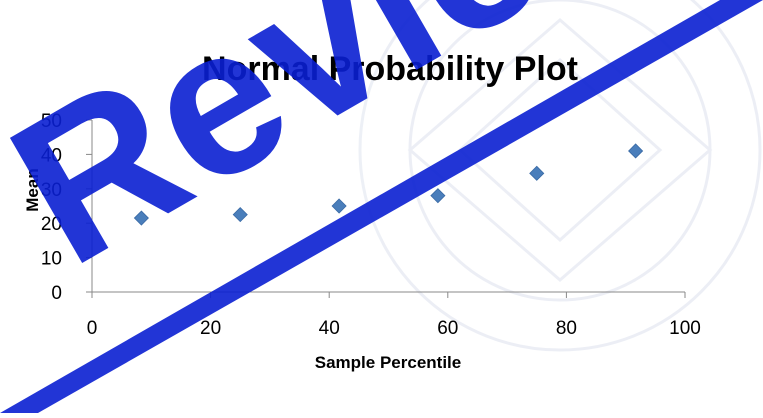 Image resolution: width=763 pixels, height=418 pixels. What do you see at coordinates (390, 69) in the screenshot?
I see `chart-title: Normal Probability Plot` at bounding box center [390, 69].